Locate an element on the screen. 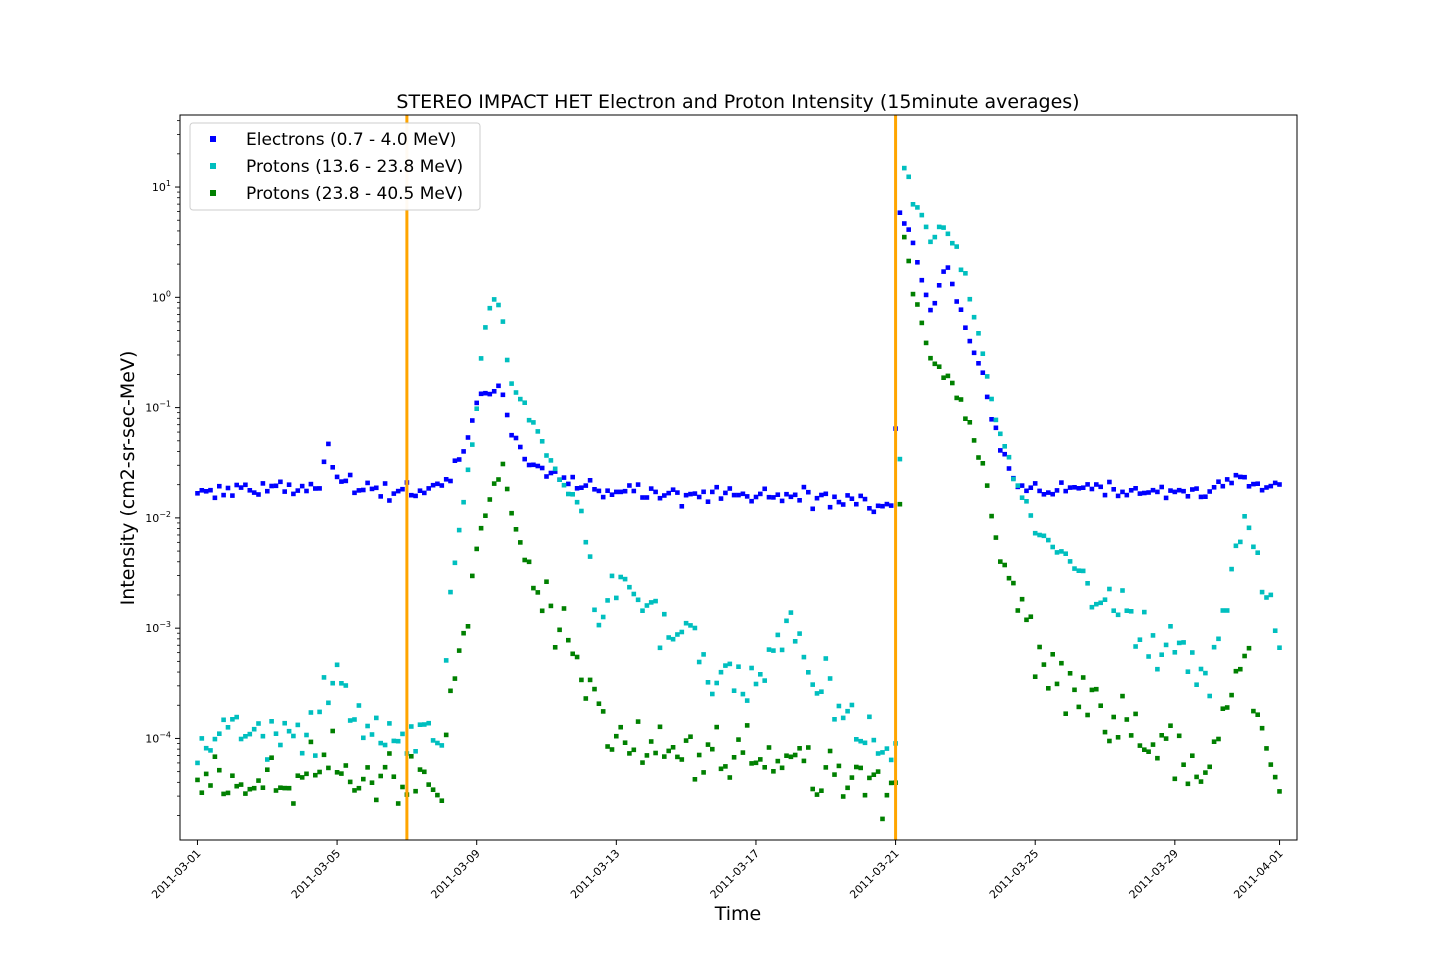 This screenshot has height=960, width=1440. y-tick-label: 10⁻² is located at coordinates (158, 517).